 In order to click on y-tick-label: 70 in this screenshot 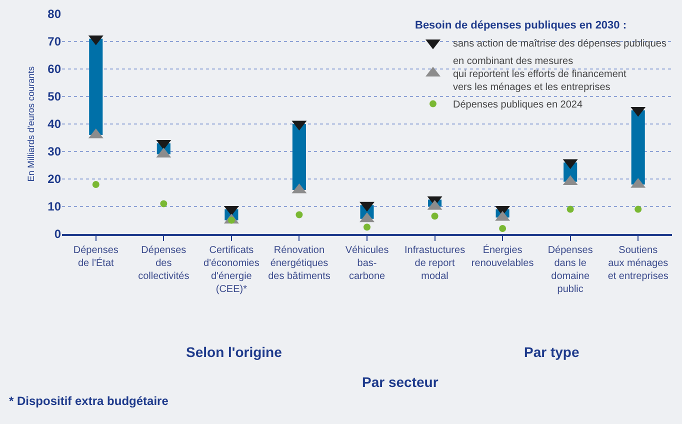, I will do `click(55, 41)`.